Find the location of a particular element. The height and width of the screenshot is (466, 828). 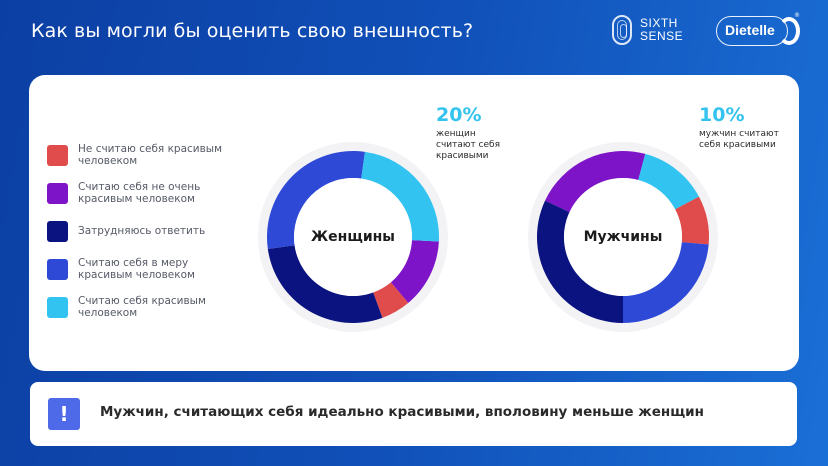

legend-item: Затрудняюсь ответить is located at coordinates (137, 231).